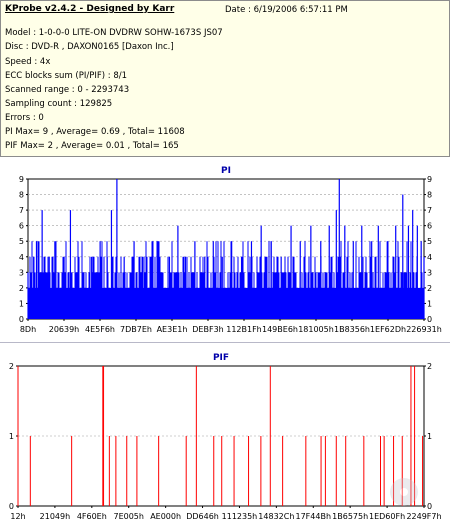 This screenshot has width=450, height=529. What do you see at coordinates (21, 257) in the screenshot?
I see `pi-y-tick-label-left: 4` at bounding box center [21, 257].